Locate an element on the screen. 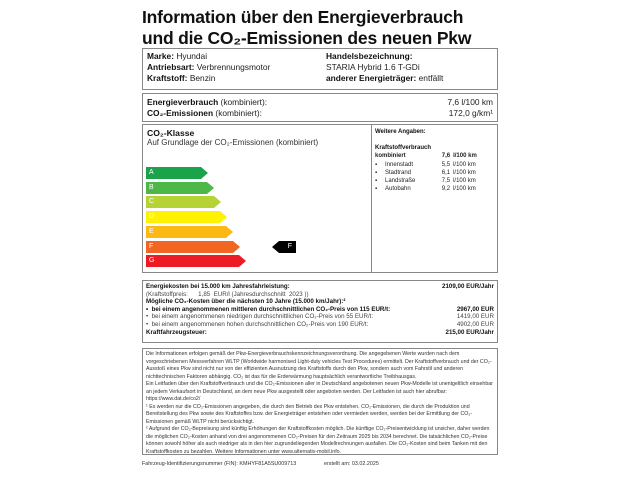  created-date: erstellt am: 03.02.2025 is located at coordinates (351, 464).